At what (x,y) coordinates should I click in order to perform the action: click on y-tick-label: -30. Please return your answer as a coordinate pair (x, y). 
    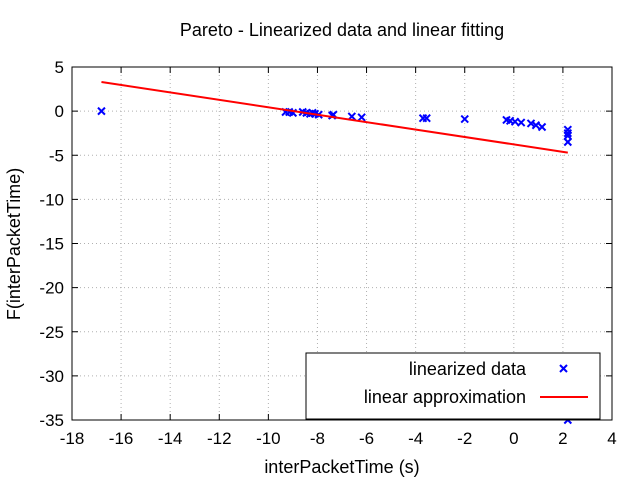
    Looking at the image, I should click on (51, 376).